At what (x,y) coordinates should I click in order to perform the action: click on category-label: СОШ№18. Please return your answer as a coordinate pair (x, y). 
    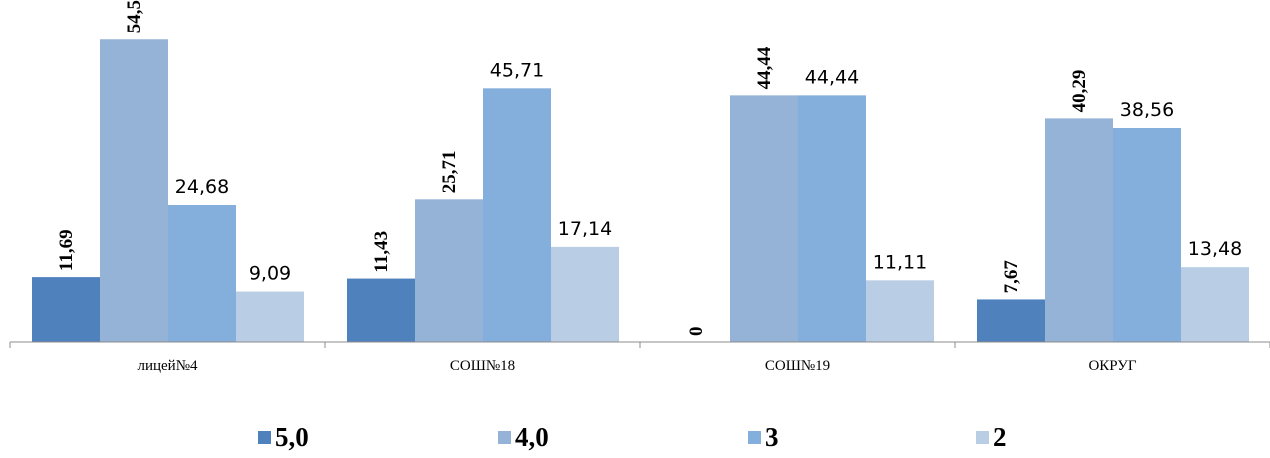
    Looking at the image, I should click on (482, 366).